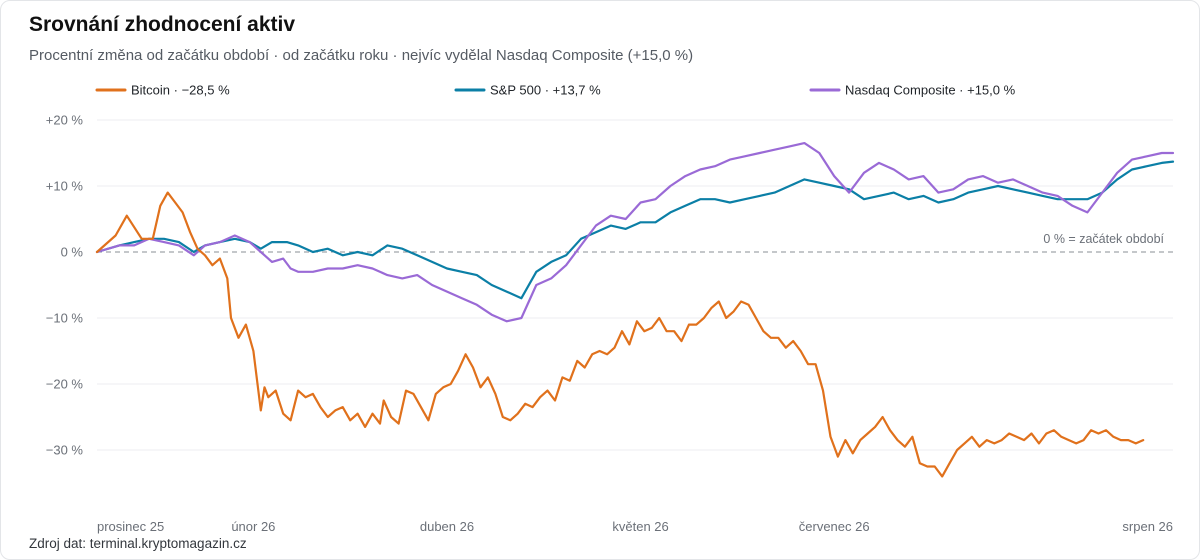 This screenshot has width=1200, height=560. I want to click on legend-item: S&P 500 · +13,7 %, so click(545, 90).